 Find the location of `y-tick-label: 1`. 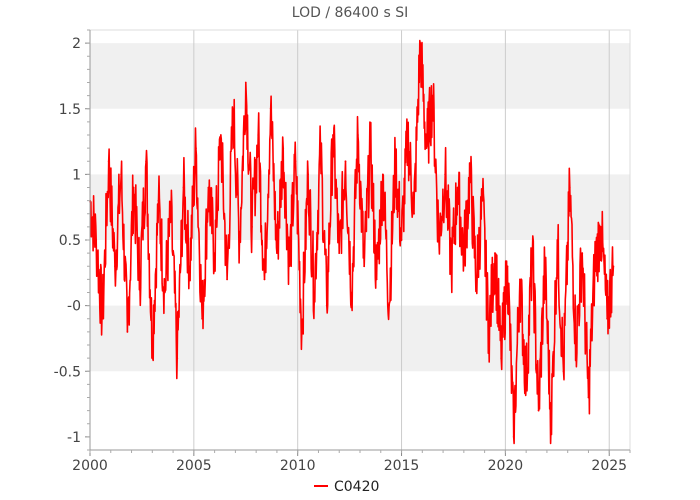

y-tick-label: 1 is located at coordinates (76, 175).